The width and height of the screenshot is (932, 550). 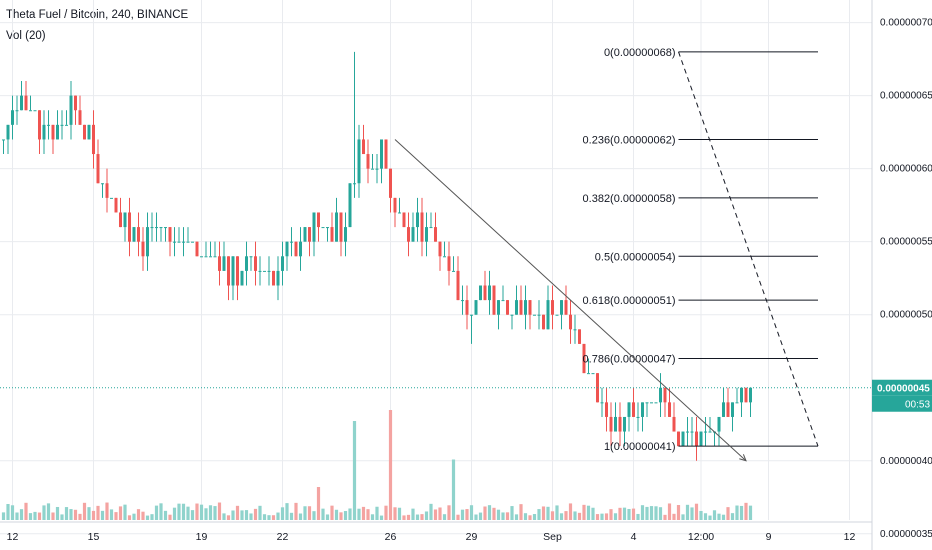 What do you see at coordinates (906, 242) in the screenshot?
I see `price-tick-label: 0.00000055` at bounding box center [906, 242].